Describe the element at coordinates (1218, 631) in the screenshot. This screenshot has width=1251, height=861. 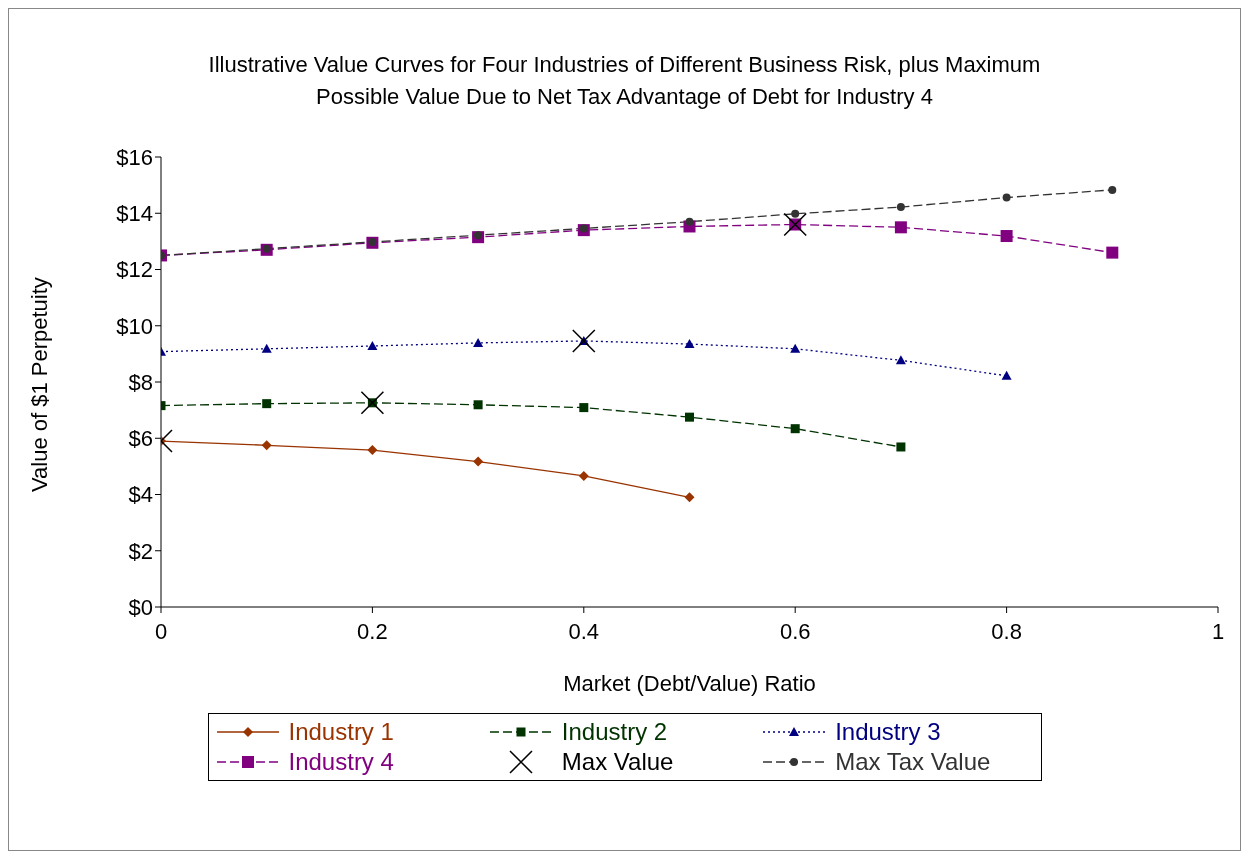
I see `x-tick-label: 1` at that location.